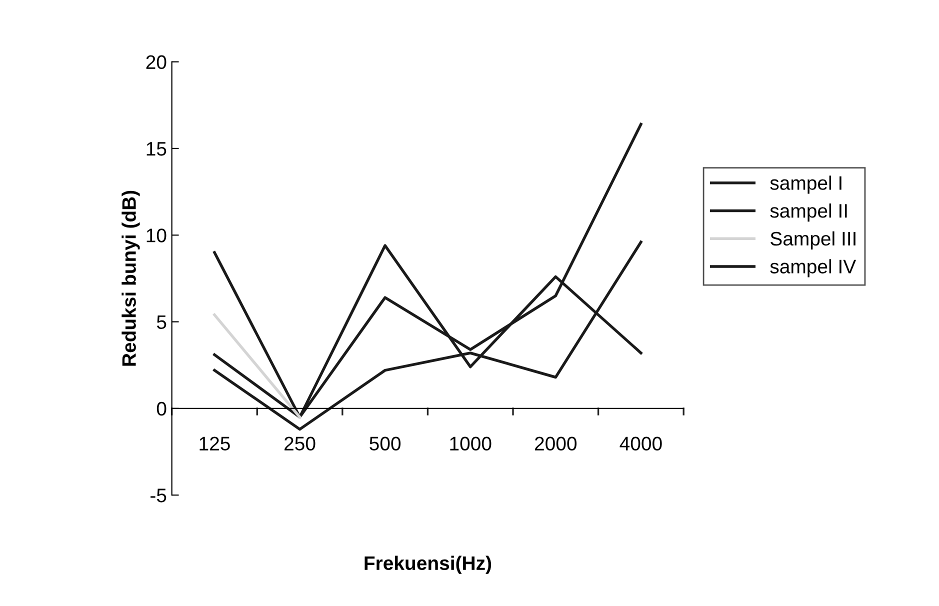  I want to click on y-tick-label: 0, so click(161, 409).